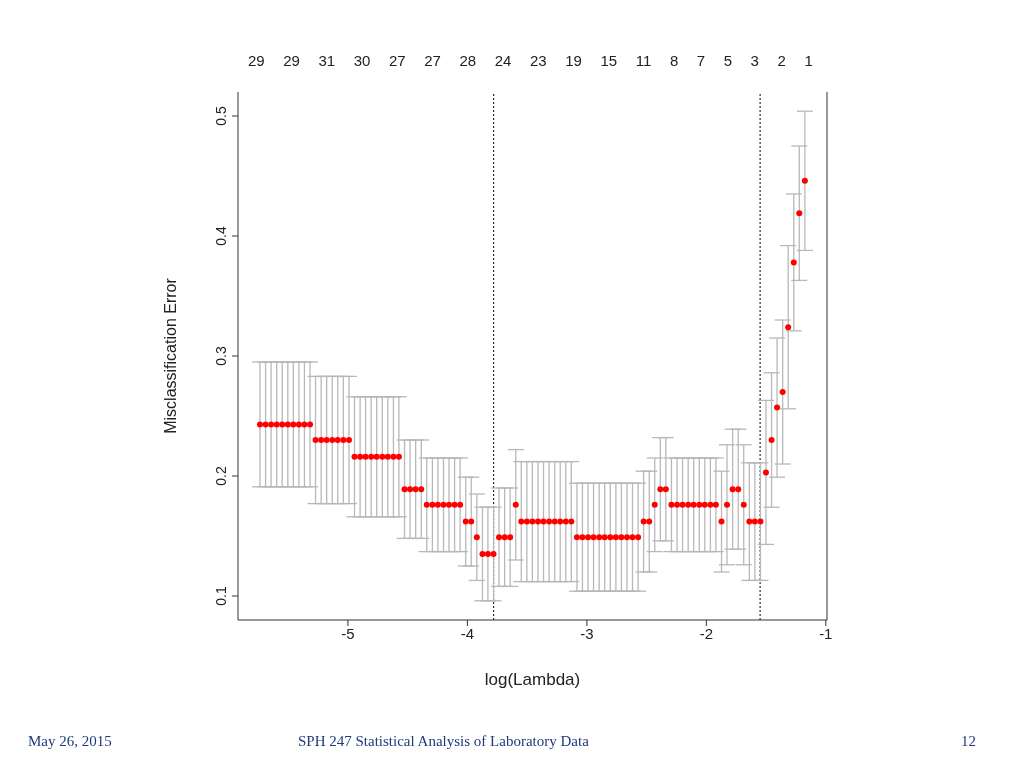 The width and height of the screenshot is (1024, 768). What do you see at coordinates (468, 60) in the screenshot?
I see `text: 28` at bounding box center [468, 60].